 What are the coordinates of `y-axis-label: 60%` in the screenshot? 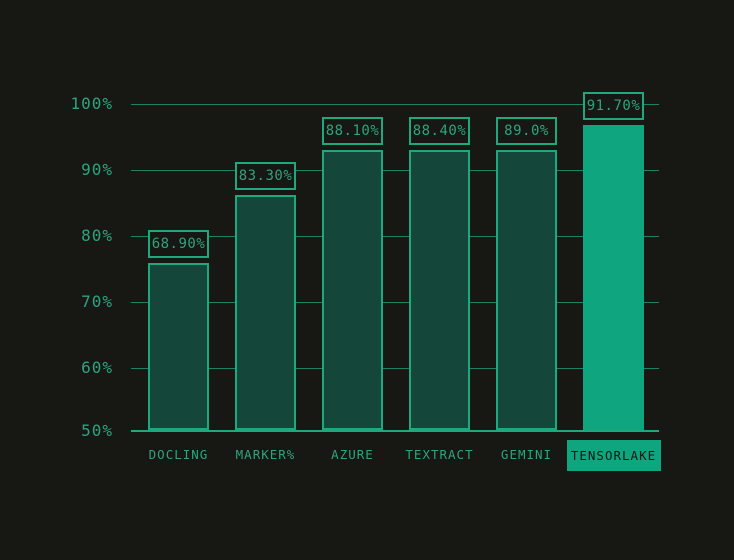 It's located at (97, 367).